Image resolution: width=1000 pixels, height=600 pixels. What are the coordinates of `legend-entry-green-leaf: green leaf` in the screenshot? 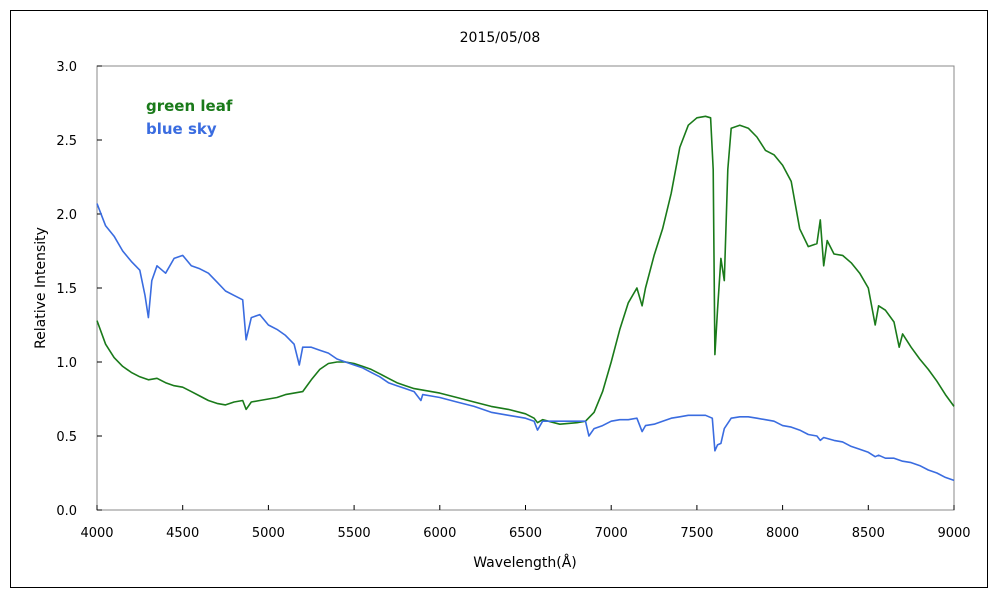 It's located at (189, 106).